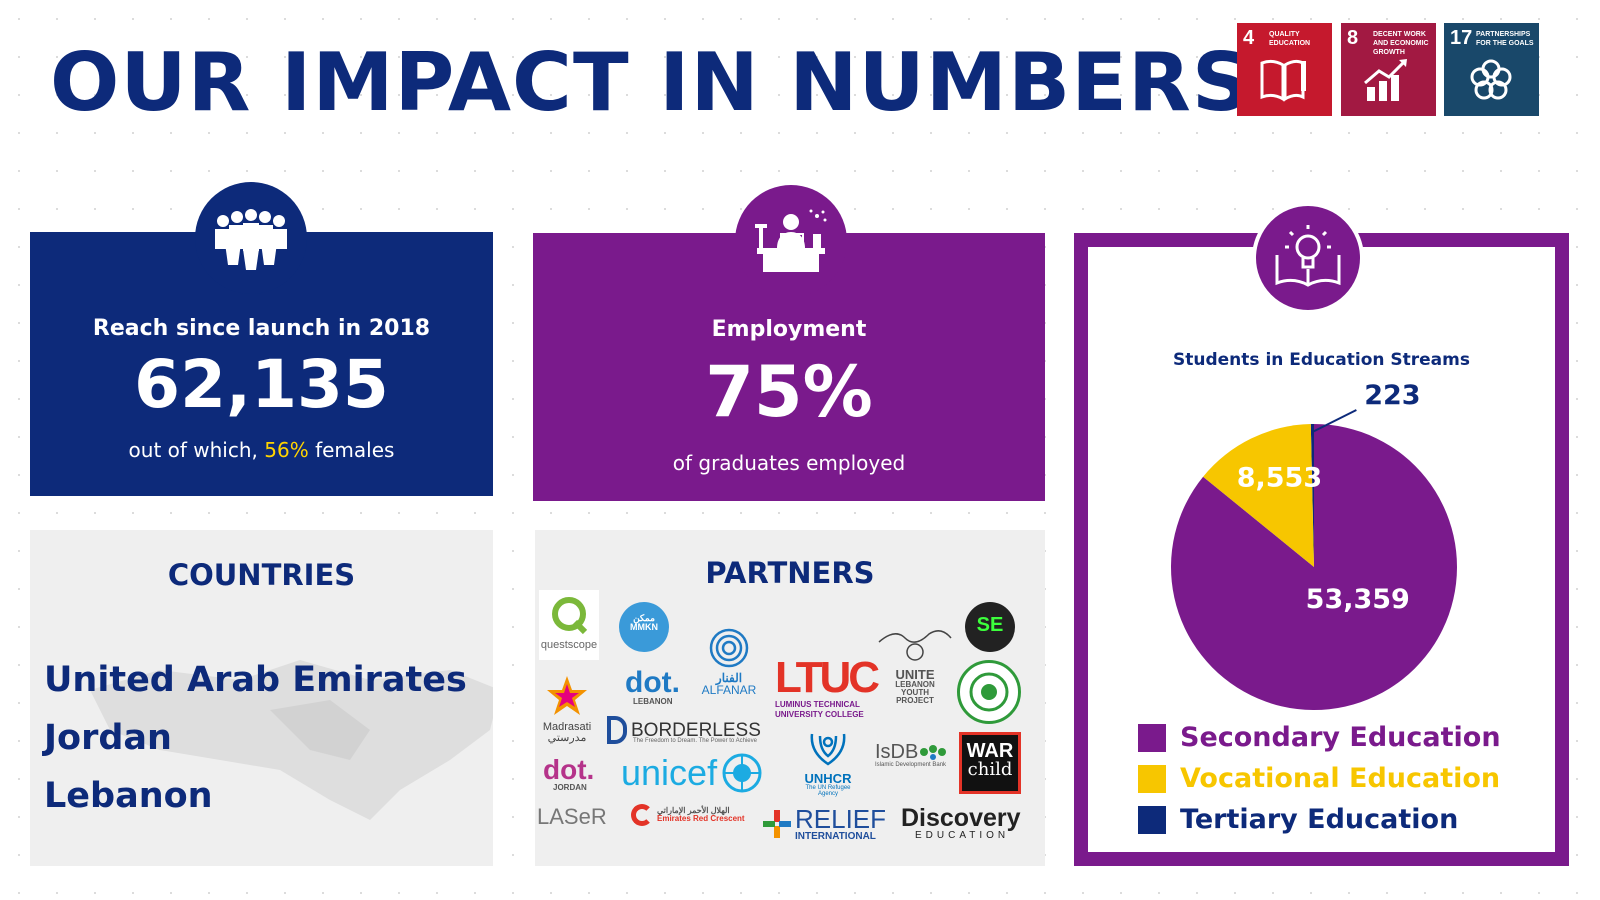 The height and width of the screenshot is (900, 1600). I want to click on book-icon, so click(1283, 80).